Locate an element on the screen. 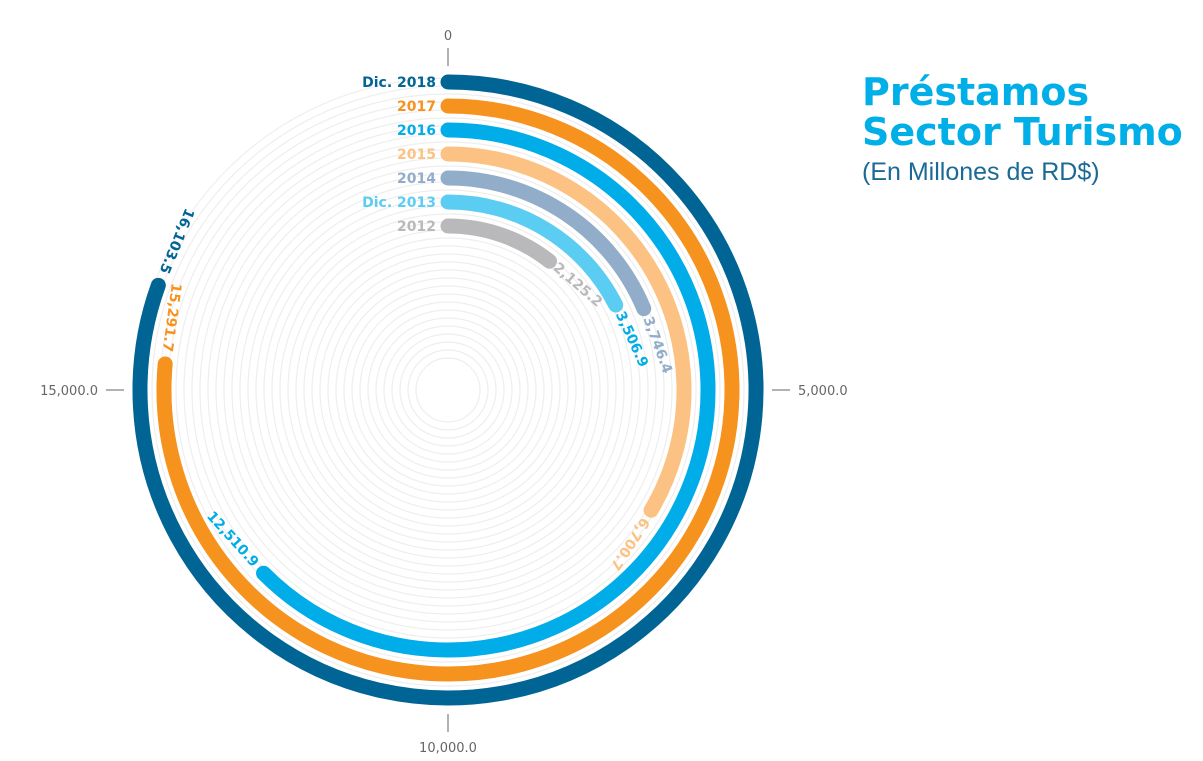 The height and width of the screenshot is (761, 1203). center-hole is located at coordinates (448, 390).